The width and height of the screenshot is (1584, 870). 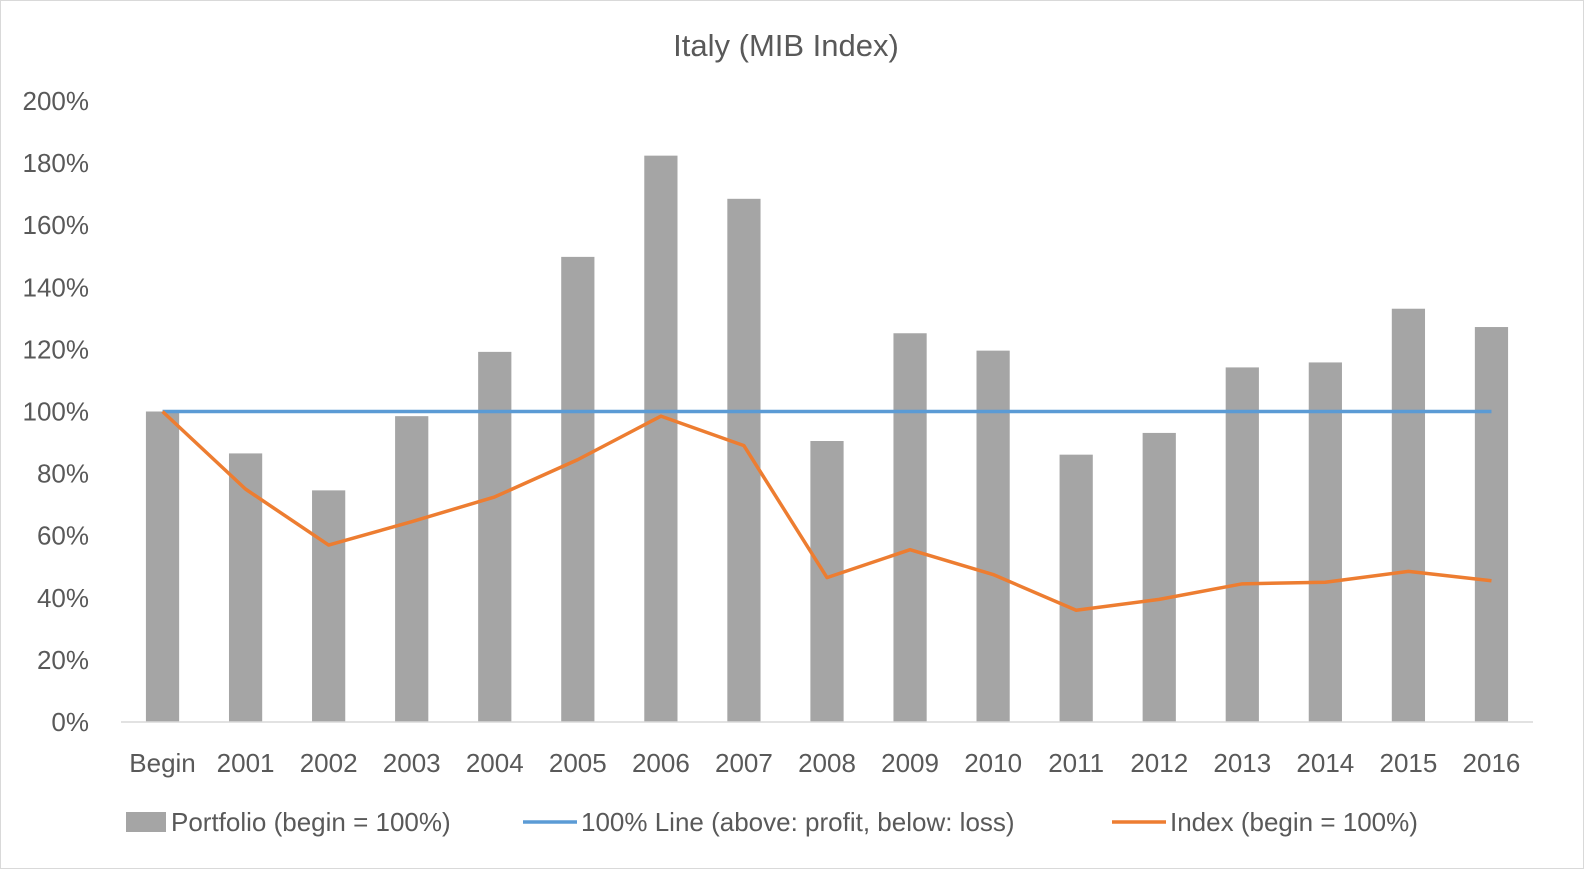 I want to click on x-tick-label: 2005, so click(x=578, y=763).